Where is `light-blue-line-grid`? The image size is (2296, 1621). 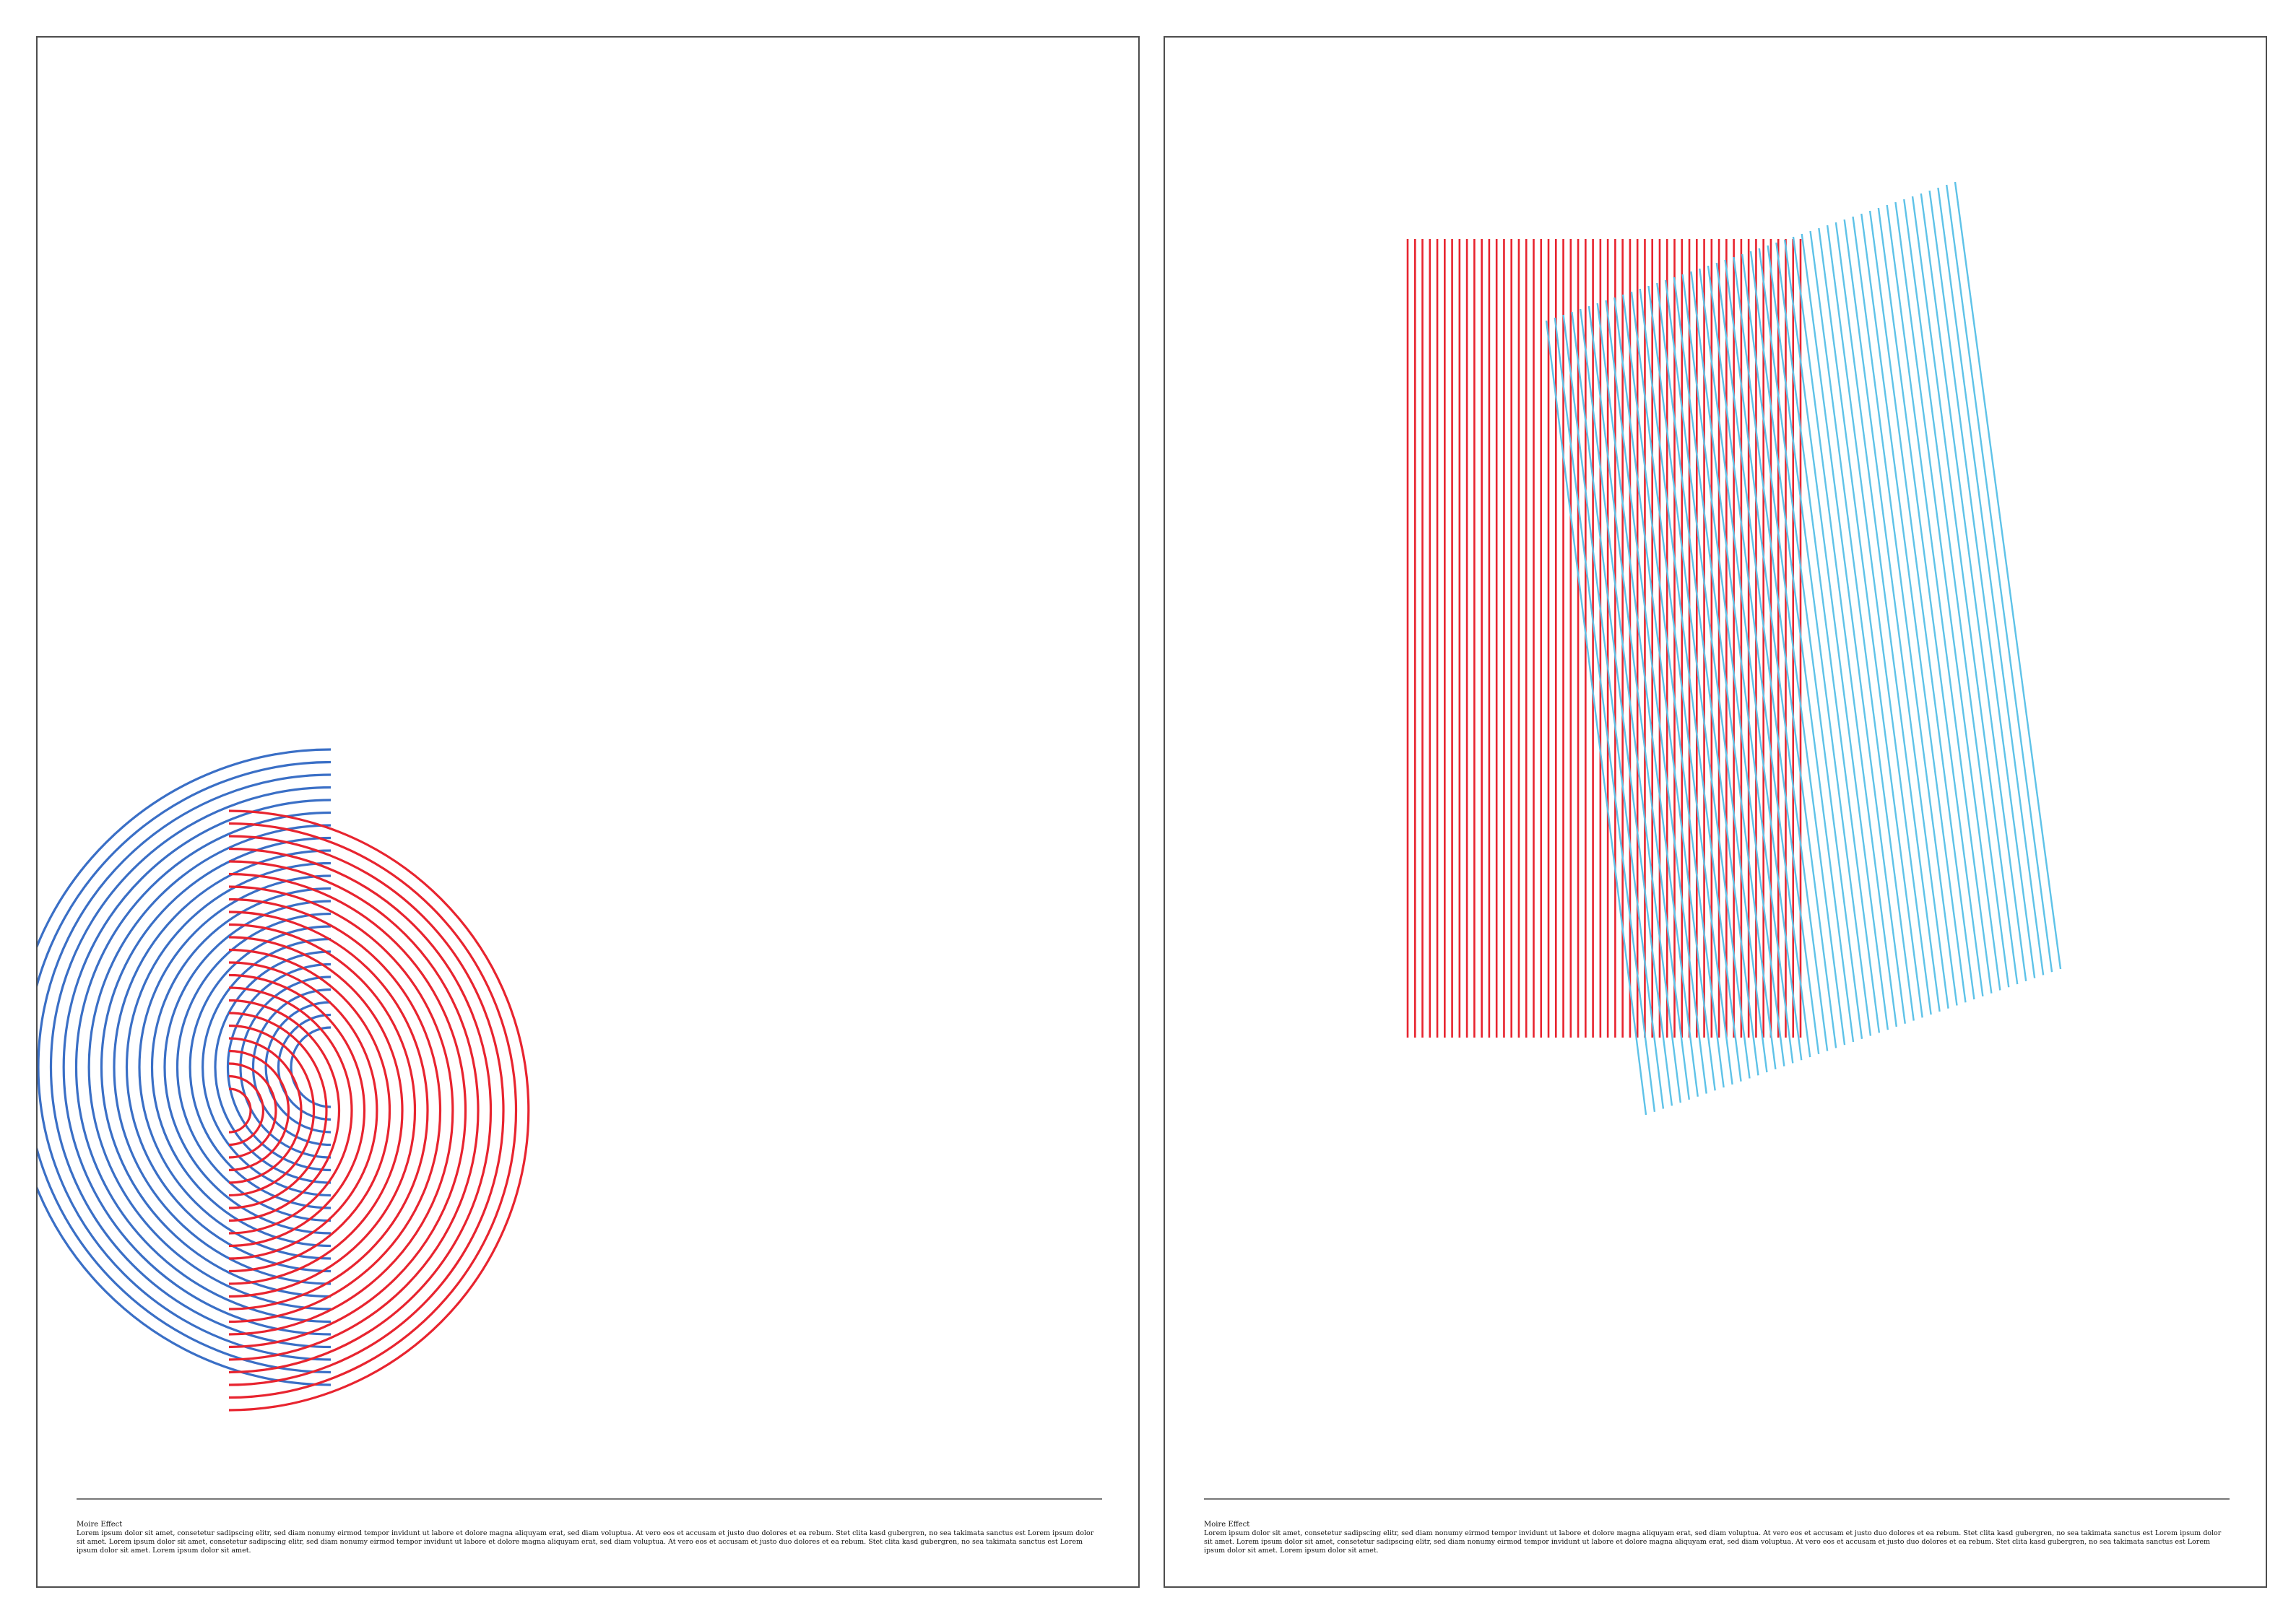
light-blue-line-grid is located at coordinates (1803, 648).